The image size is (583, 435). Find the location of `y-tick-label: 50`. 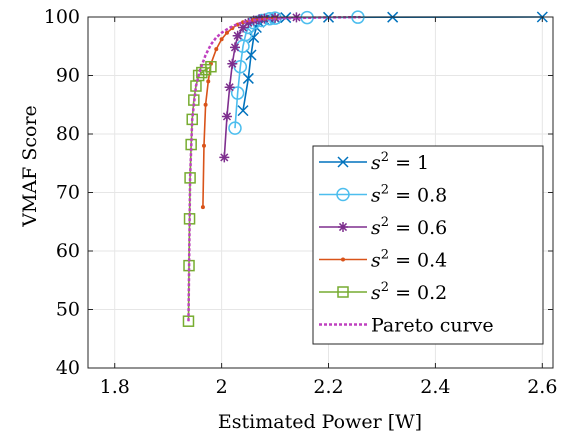

y-tick-label: 50 is located at coordinates (68, 310).